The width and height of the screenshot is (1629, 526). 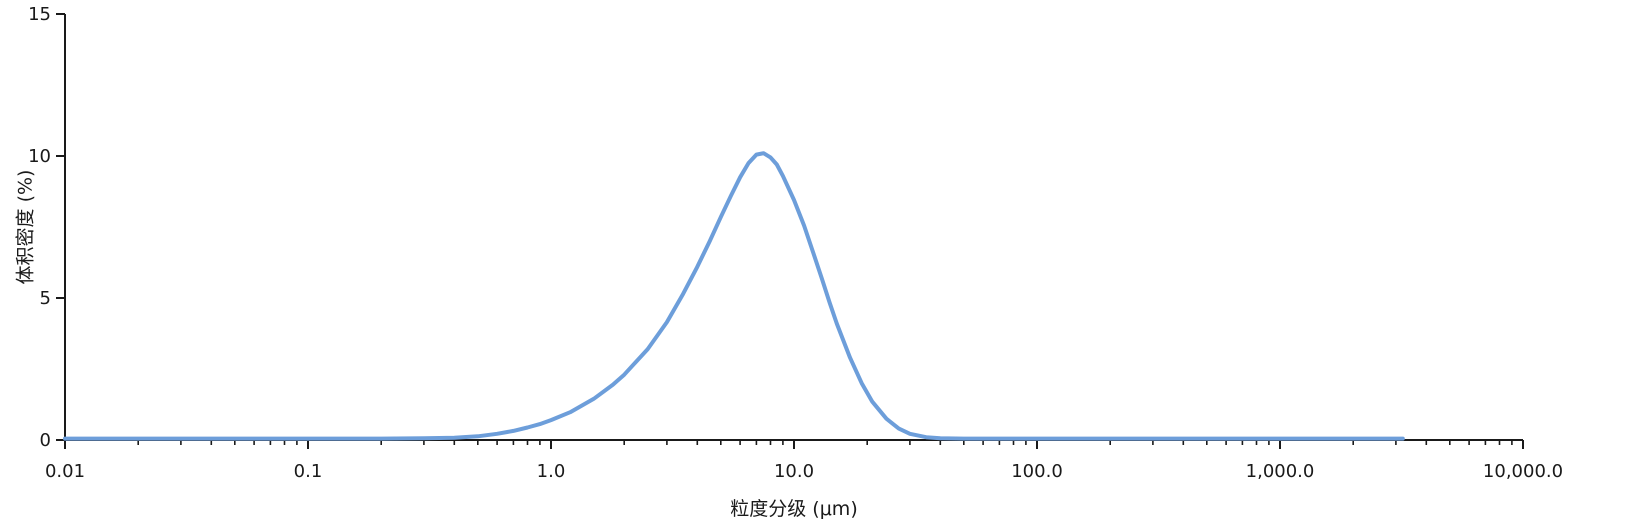 I want to click on x-tick-label: 10.0, so click(x=794, y=471).